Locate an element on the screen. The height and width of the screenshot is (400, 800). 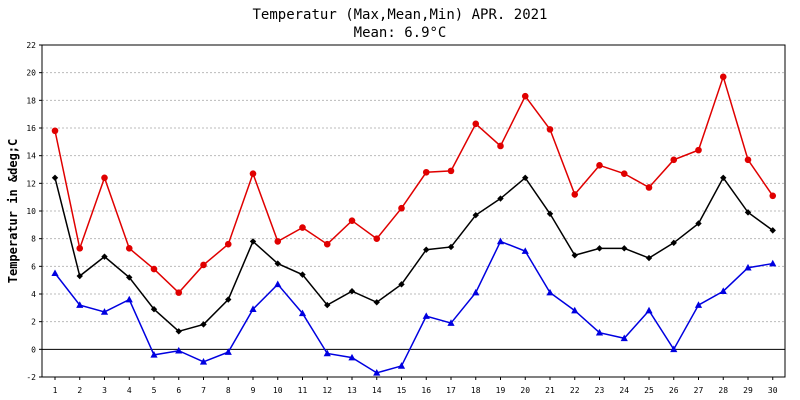
x-tick-label-27: 27 is located at coordinates (699, 390).